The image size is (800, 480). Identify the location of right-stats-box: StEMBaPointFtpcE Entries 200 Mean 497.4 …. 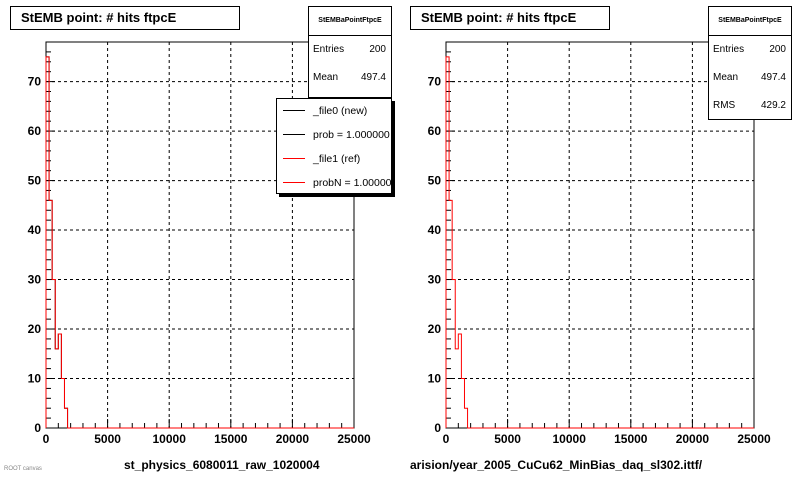
(750, 63).